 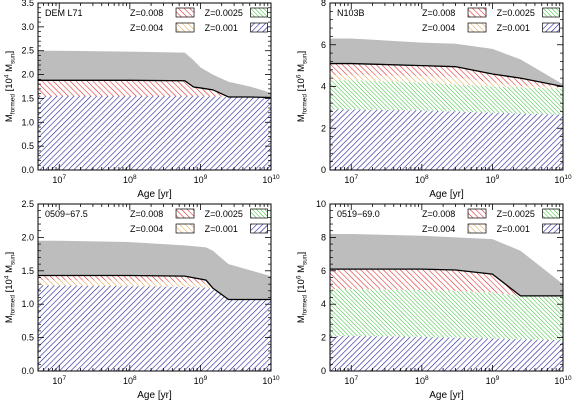 I want to click on panel-title: 0519−69.0, so click(x=358, y=214).